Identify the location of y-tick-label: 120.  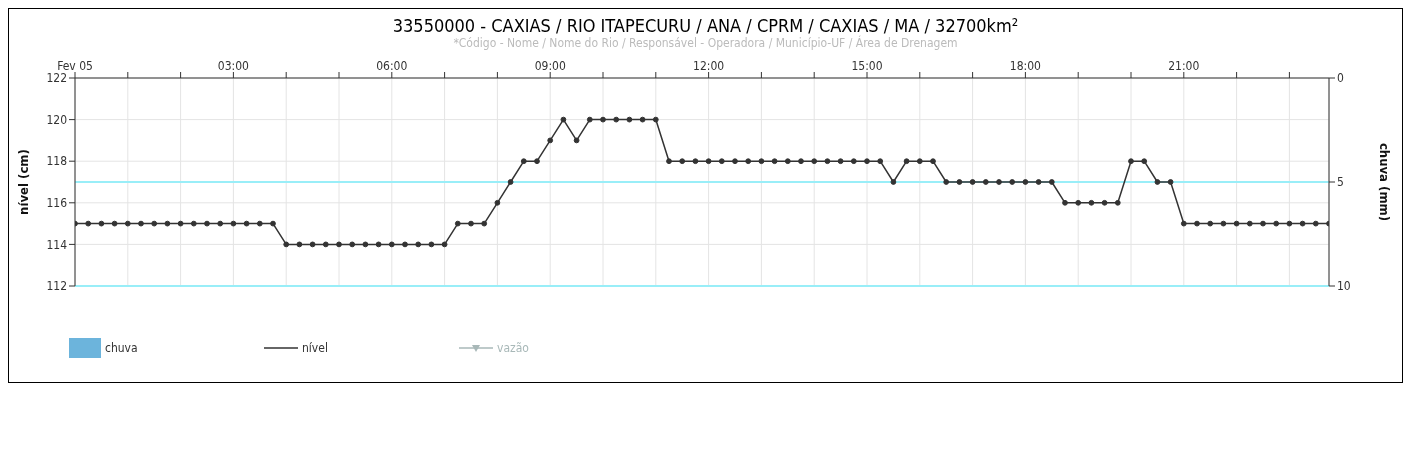
(57, 119).